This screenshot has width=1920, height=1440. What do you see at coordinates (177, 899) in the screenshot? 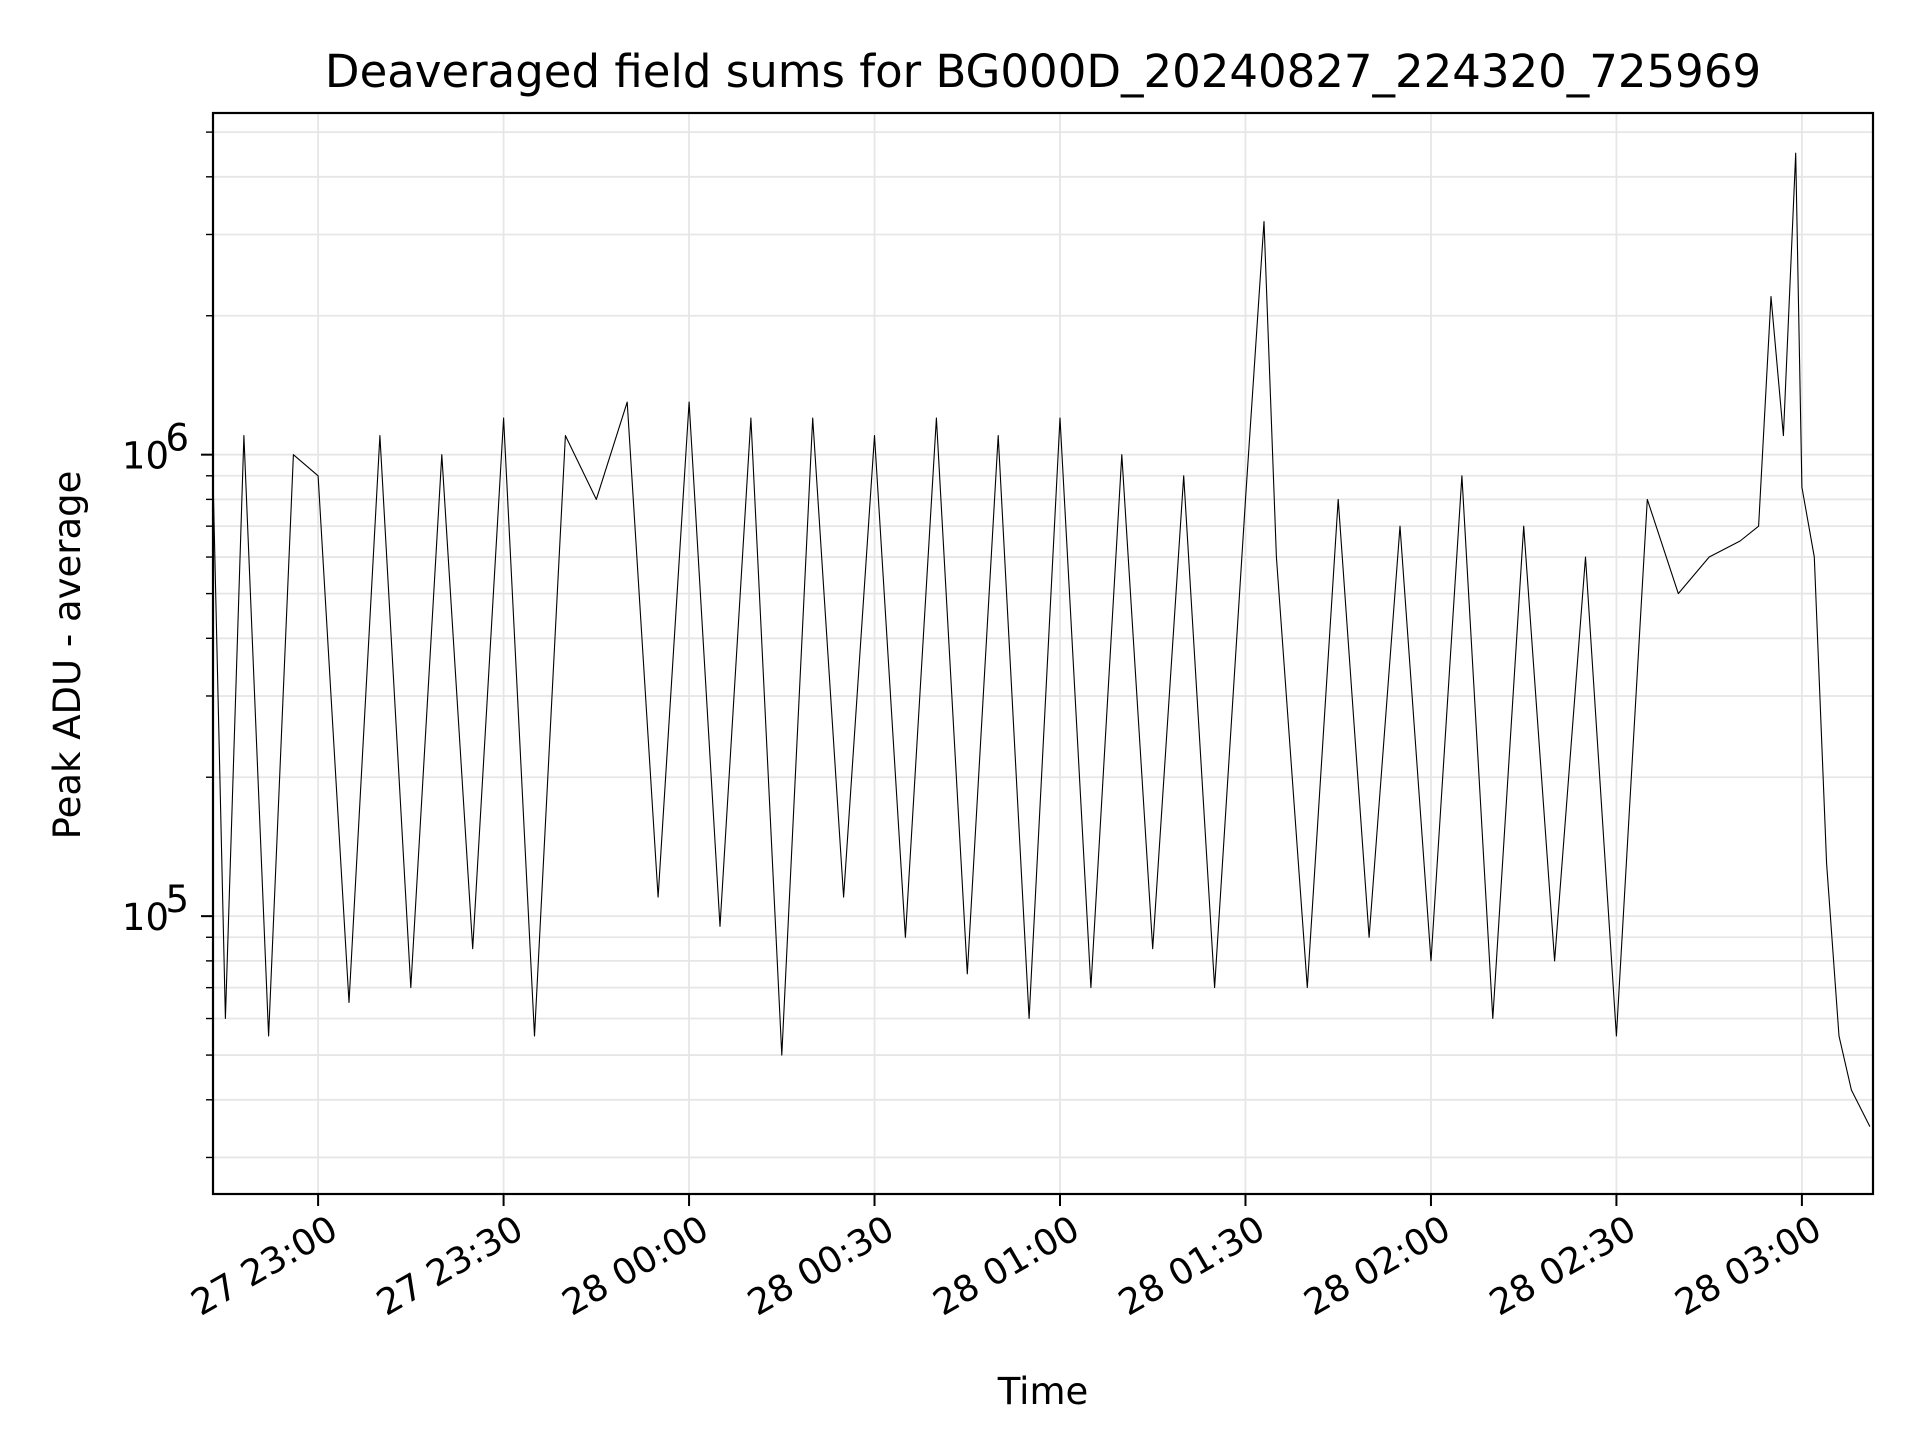
I see `y-tick-exponent: 5` at bounding box center [177, 899].